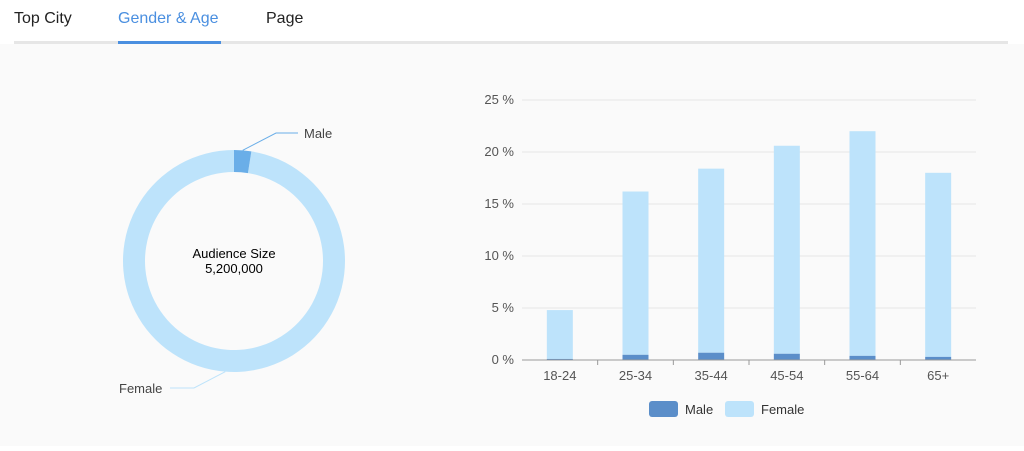 This screenshot has width=1024, height=451. Describe the element at coordinates (782, 409) in the screenshot. I see `legend-label-female: Female` at that location.